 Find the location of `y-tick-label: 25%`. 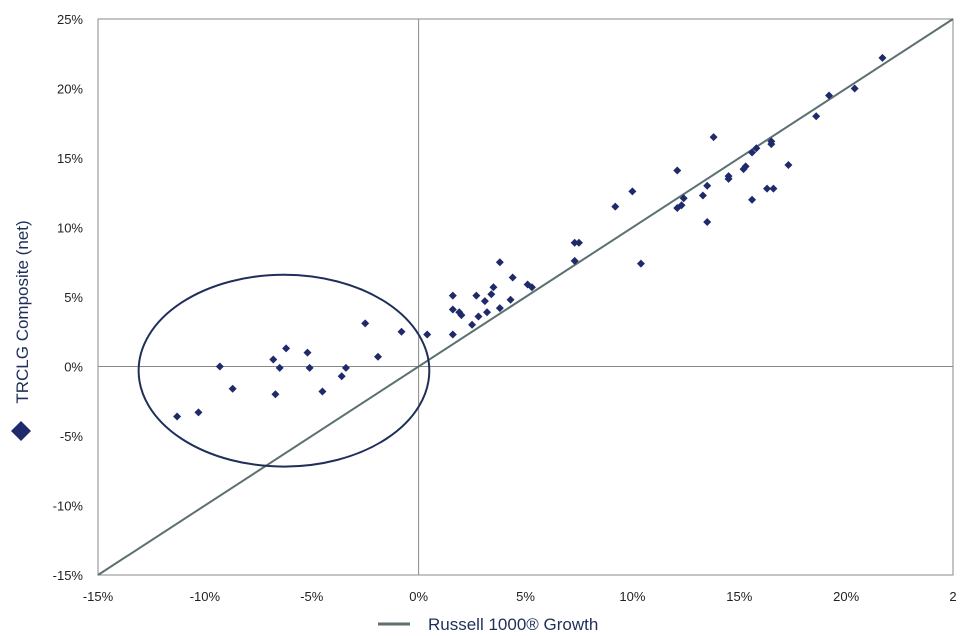

y-tick-label: 25% is located at coordinates (70, 19).